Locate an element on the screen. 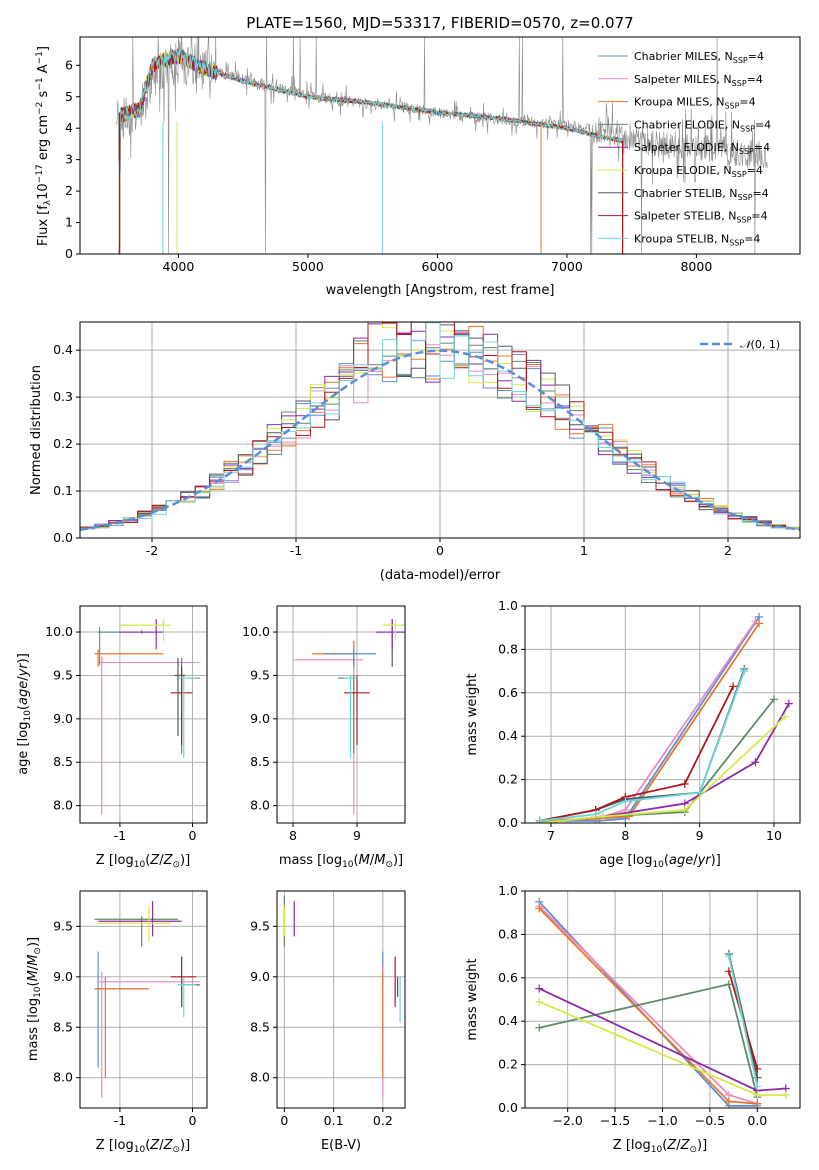 This screenshot has height=1170, width=819. mass_vs_ebv-axes: 0 0.1 0.2 8.0 8.5 9.0 9.5 is located at coordinates (327, 1009).